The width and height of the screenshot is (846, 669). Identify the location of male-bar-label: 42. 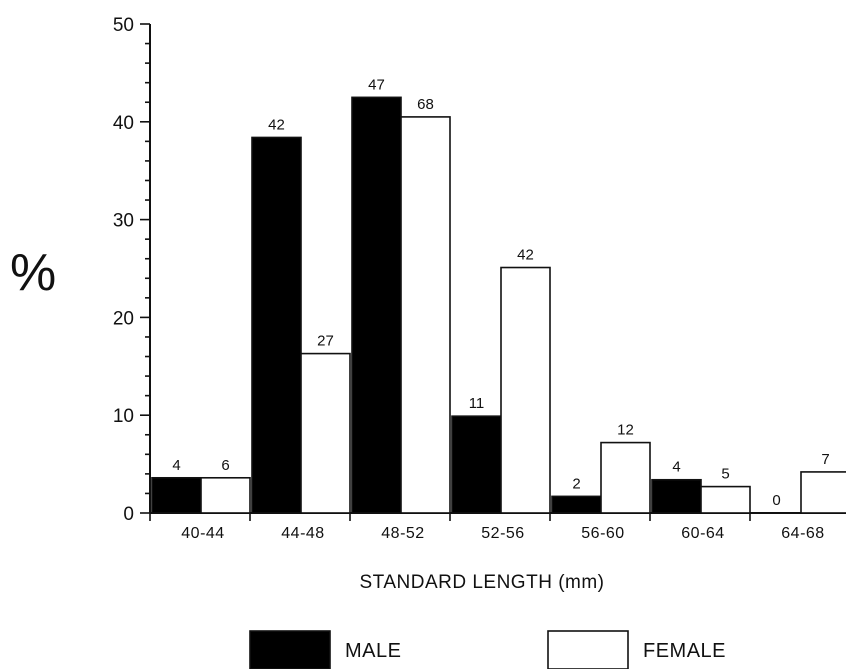
(276, 124).